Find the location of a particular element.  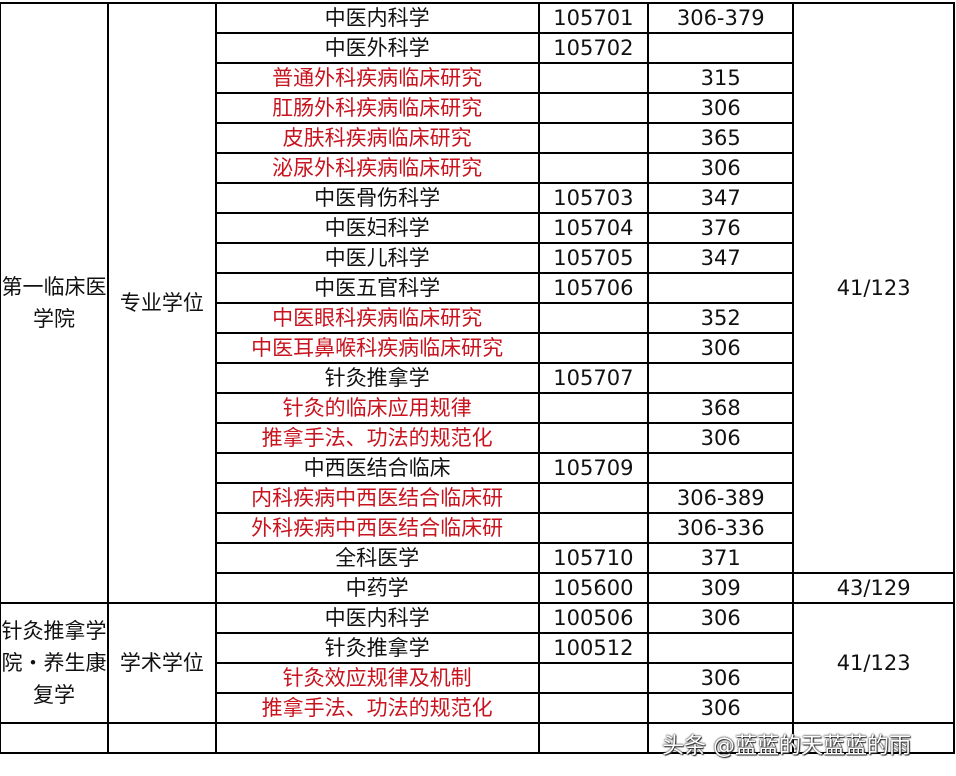

college-cell: 针灸推拿学院・养生康复学 is located at coordinates (54, 663).